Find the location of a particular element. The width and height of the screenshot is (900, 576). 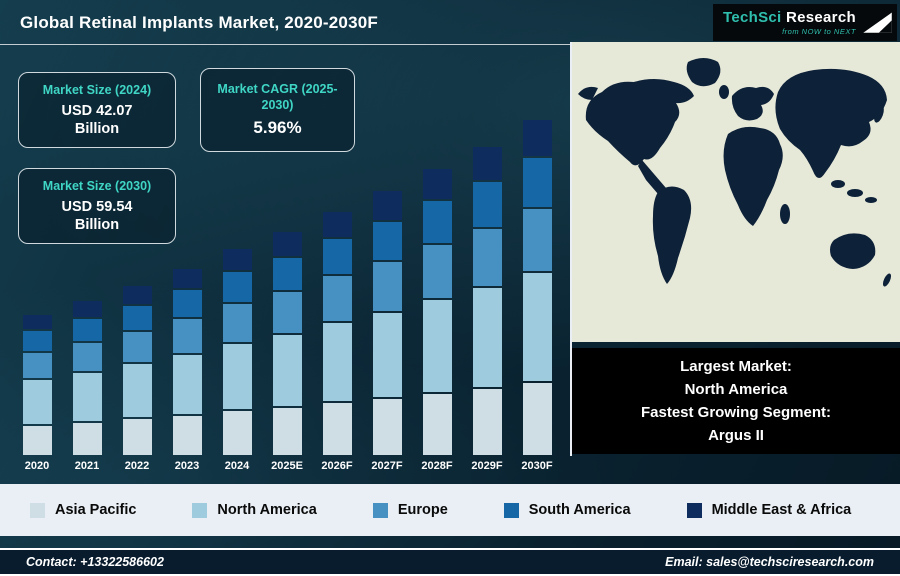

legend-item-north-america: North America is located at coordinates (254, 510).